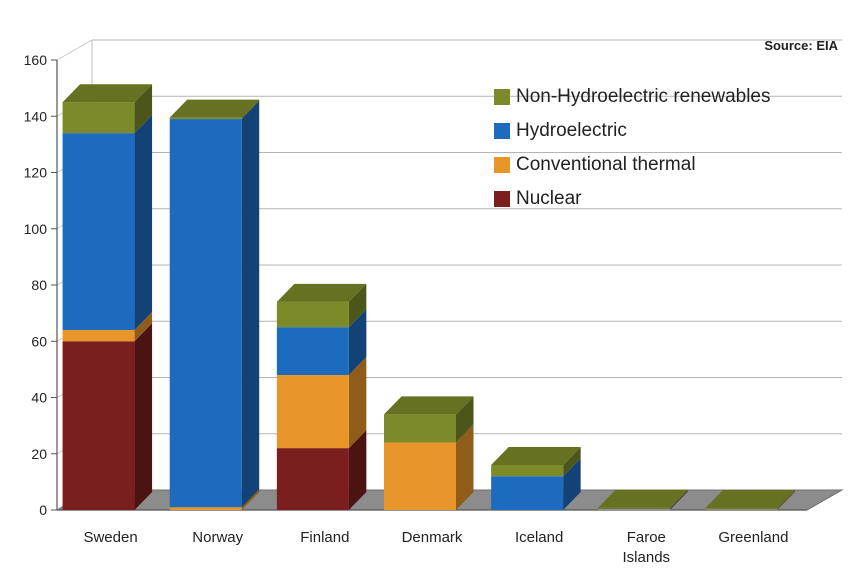 The width and height of the screenshot is (848, 573). I want to click on y-tick-label: 60, so click(39, 341).